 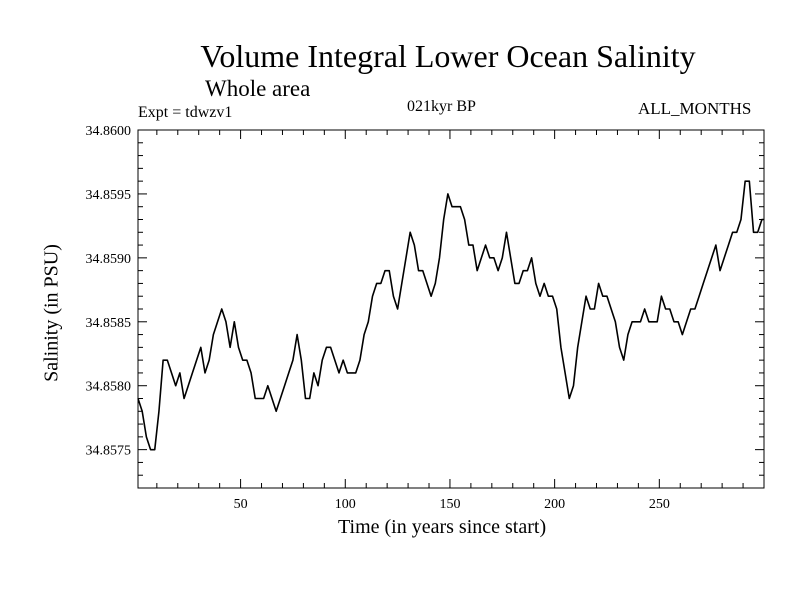 I want to click on x-axis-label: Time (in years since start), so click(x=442, y=527).